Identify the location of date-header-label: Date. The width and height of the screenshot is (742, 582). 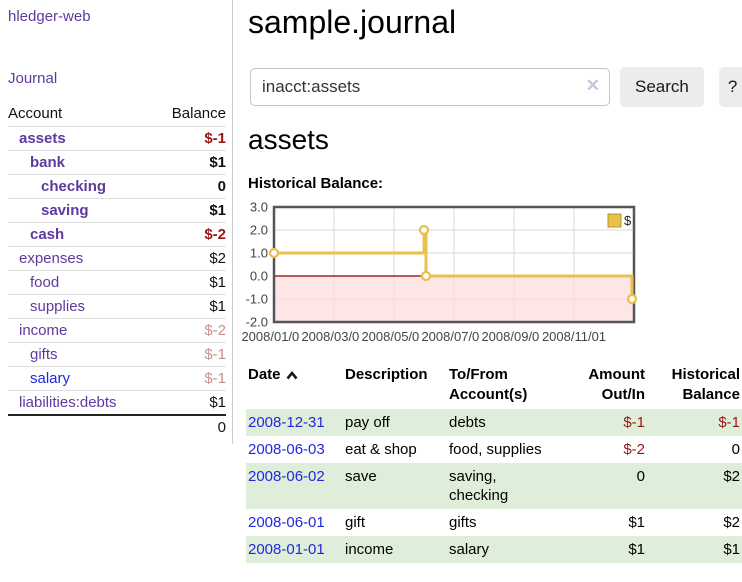
(264, 374).